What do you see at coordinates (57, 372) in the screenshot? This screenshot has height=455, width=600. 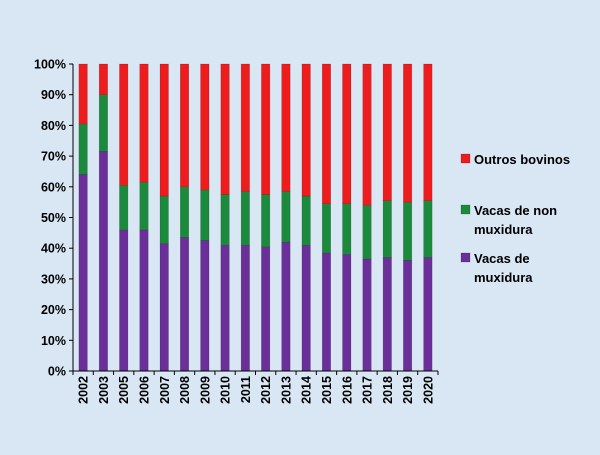 I see `y-tick-label: 0%` at bounding box center [57, 372].